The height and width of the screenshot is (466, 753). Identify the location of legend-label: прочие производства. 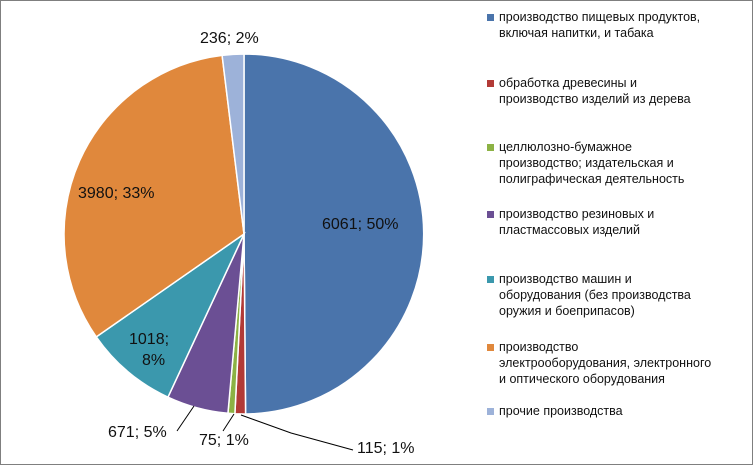
(621, 411).